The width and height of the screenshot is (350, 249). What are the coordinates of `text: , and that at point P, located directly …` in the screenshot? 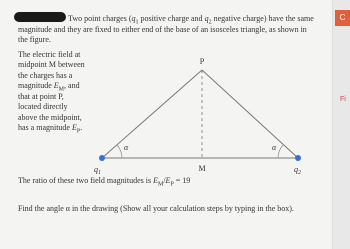 It's located at (50, 106).